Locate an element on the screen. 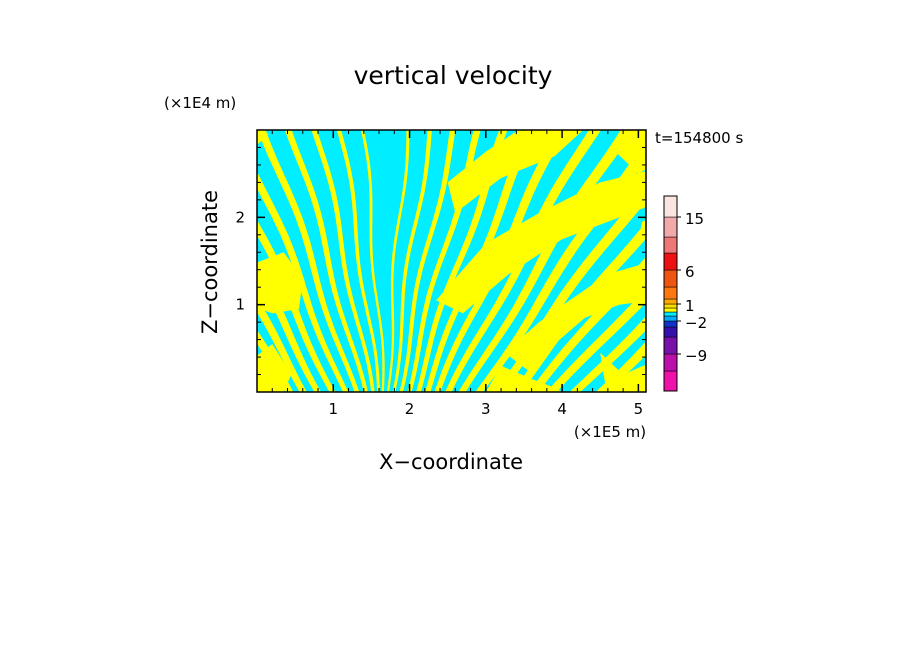  x-axis-unit: (×1E5 m) is located at coordinates (610, 432).